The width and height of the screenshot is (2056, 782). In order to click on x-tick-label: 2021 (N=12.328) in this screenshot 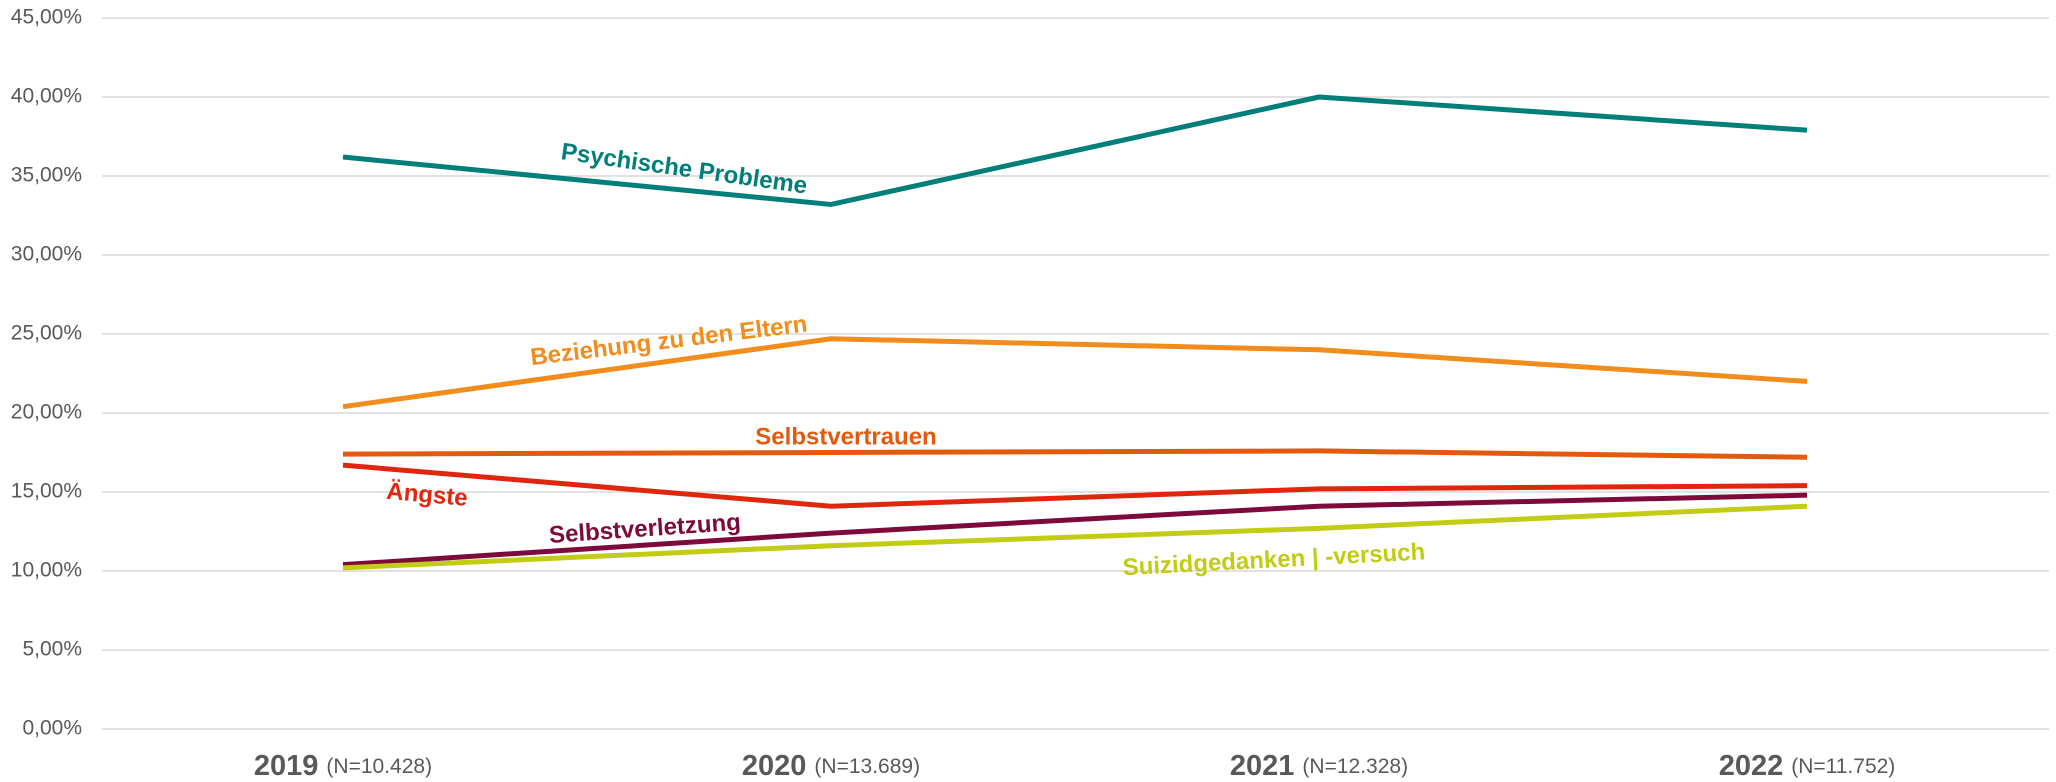, I will do `click(1319, 766)`.